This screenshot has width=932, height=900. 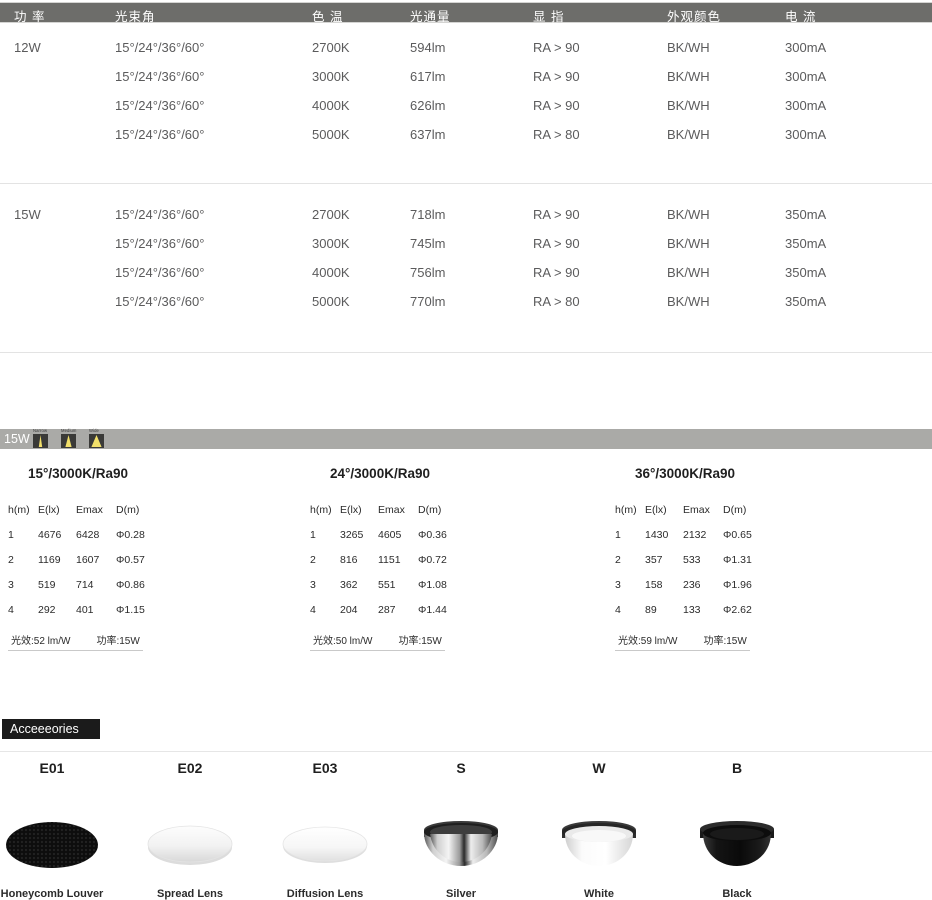 What do you see at coordinates (325, 845) in the screenshot?
I see `diffusion-lens-icon` at bounding box center [325, 845].